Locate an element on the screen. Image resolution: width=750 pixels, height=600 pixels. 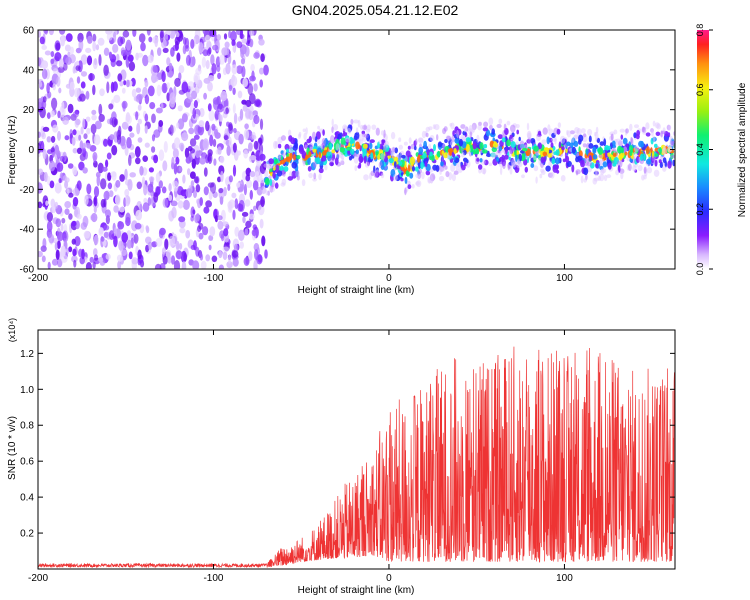
y-tick-label: 1.2 is located at coordinates (27, 354).